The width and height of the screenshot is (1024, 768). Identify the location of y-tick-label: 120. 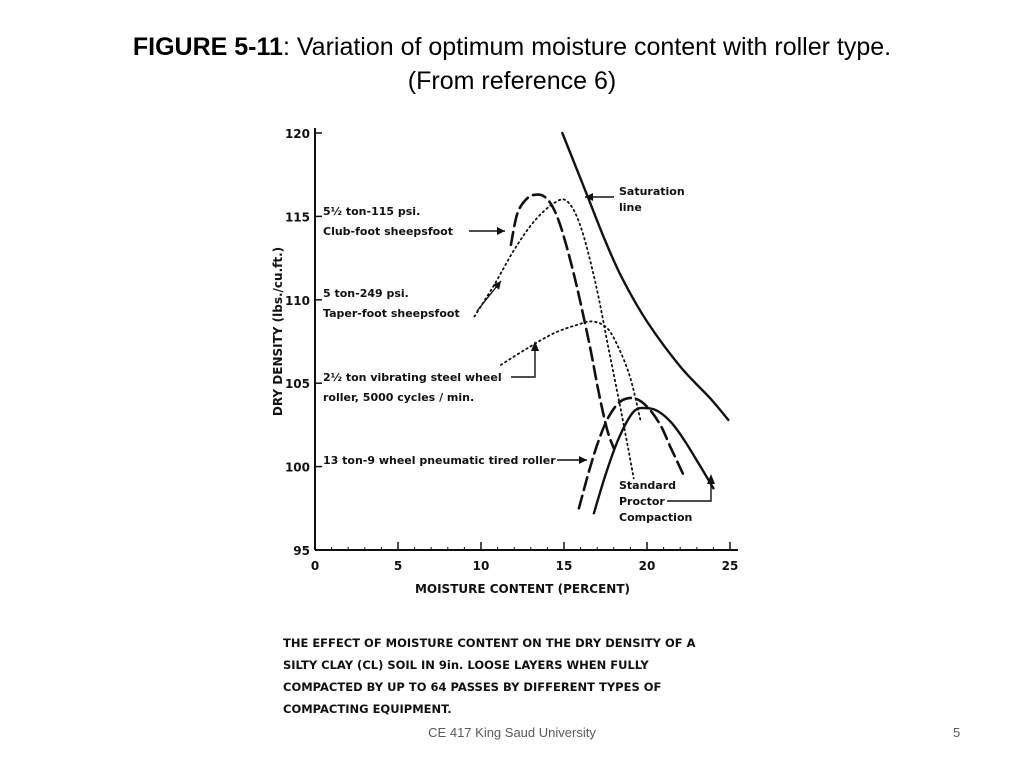
(297, 134).